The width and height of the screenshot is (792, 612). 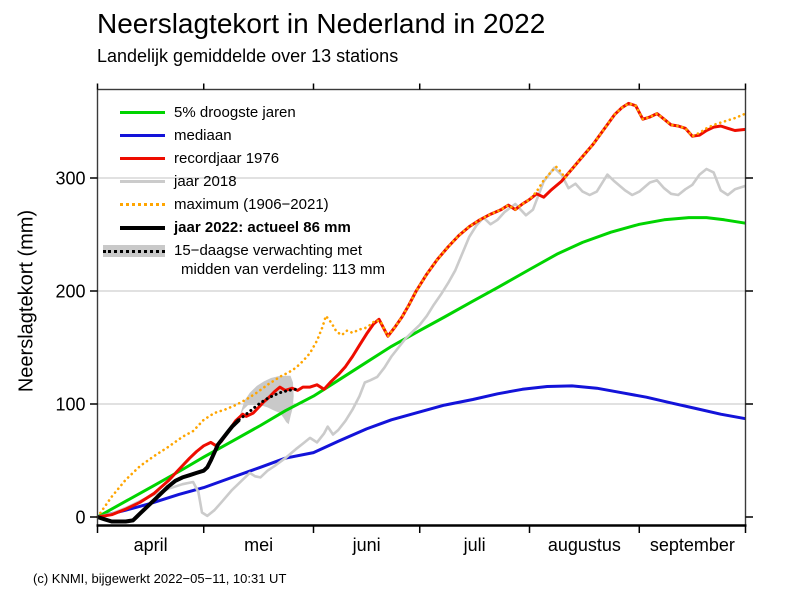 What do you see at coordinates (26, 301) in the screenshot?
I see `y-axis-title: Neerslagtekort (mm)` at bounding box center [26, 301].